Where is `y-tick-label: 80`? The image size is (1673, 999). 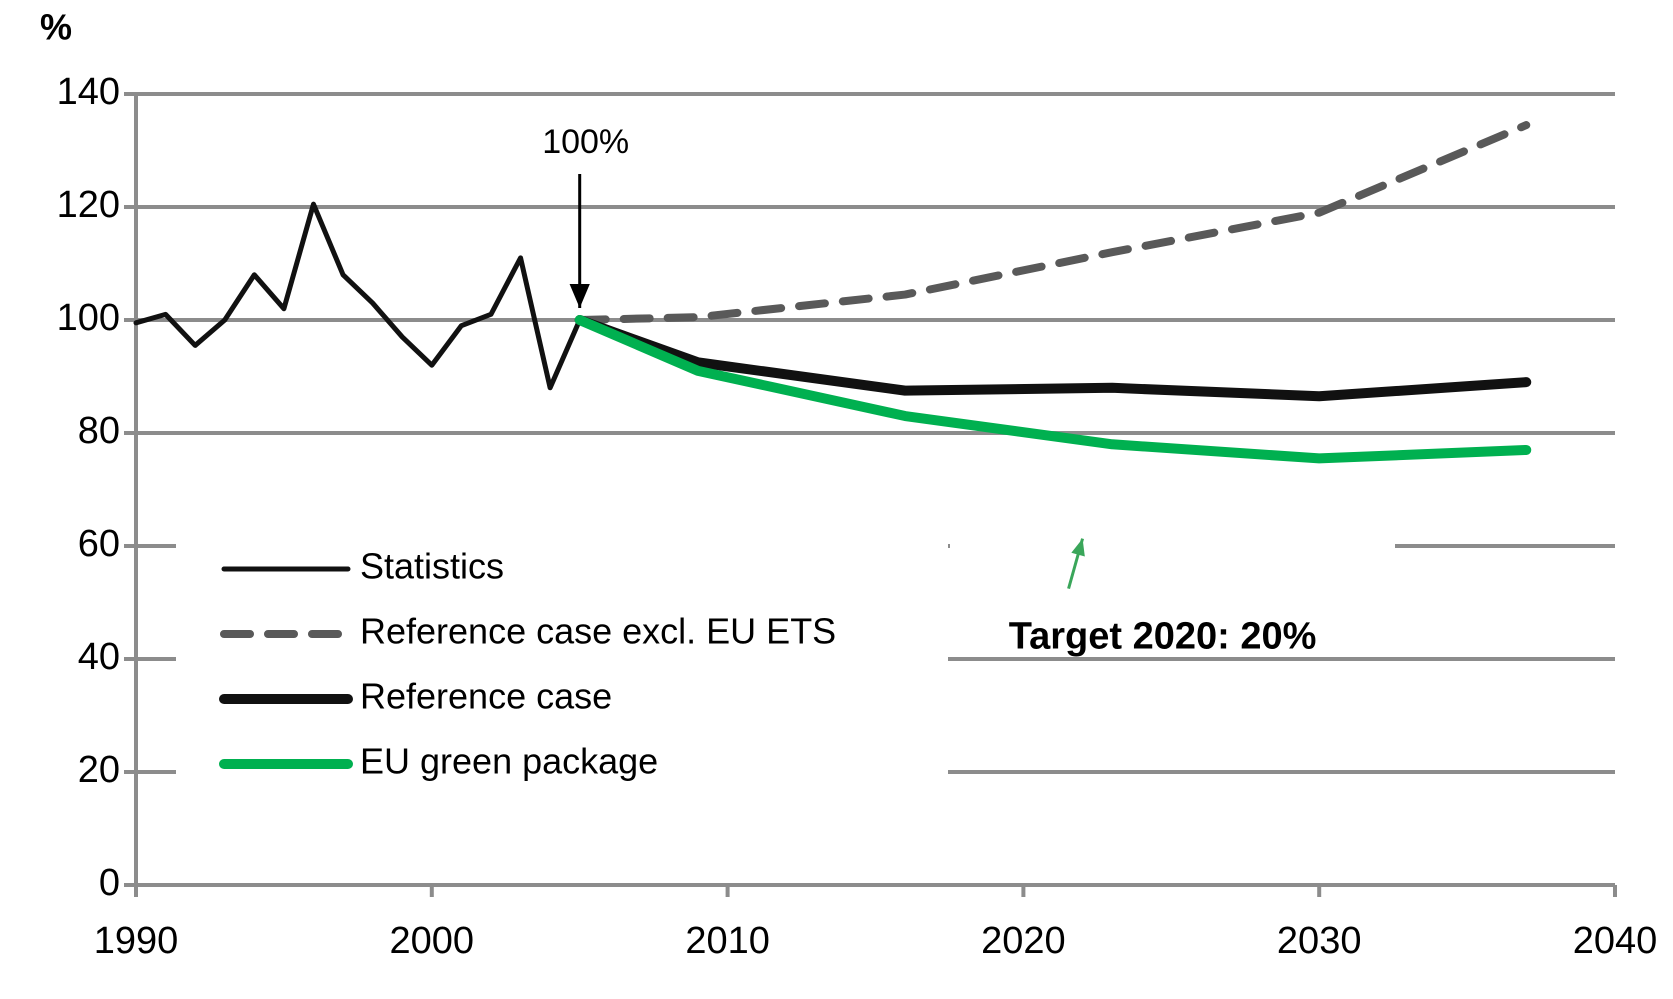 y-tick-label: 80 is located at coordinates (99, 431).